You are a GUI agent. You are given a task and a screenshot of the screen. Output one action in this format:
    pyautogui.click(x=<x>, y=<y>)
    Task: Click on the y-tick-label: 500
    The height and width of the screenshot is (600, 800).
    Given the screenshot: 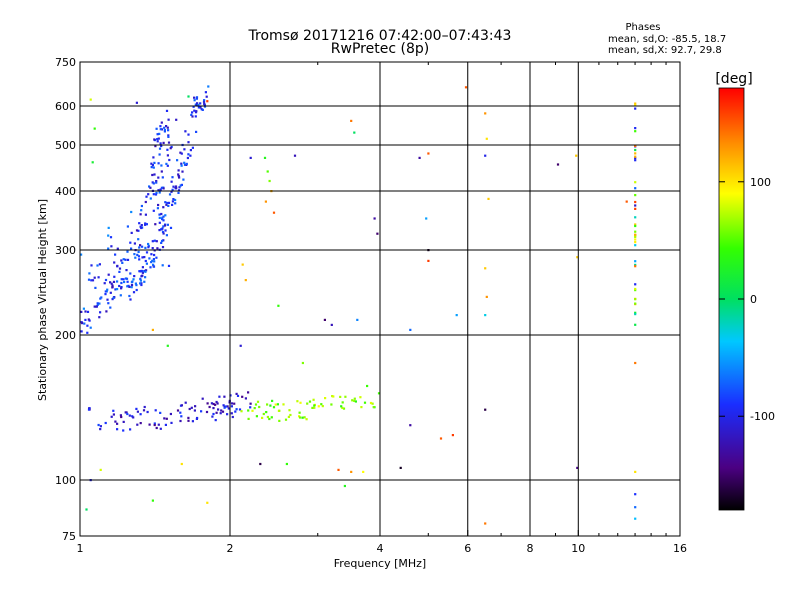 What is the action you would take?
    pyautogui.click(x=65, y=145)
    